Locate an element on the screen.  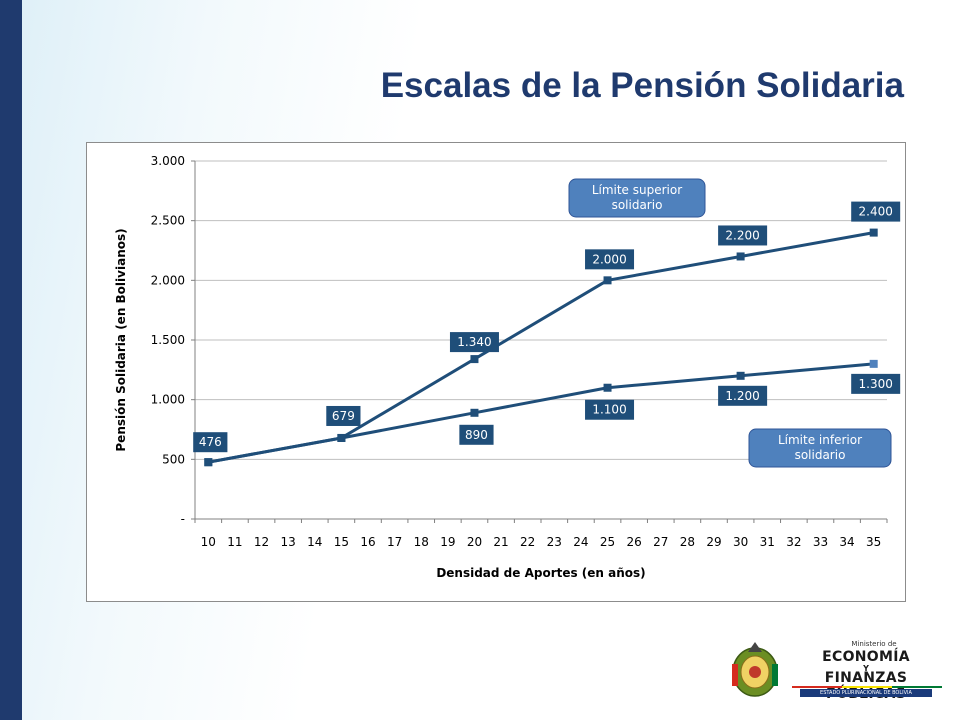
x-tick-label: 18 is located at coordinates (421, 542).